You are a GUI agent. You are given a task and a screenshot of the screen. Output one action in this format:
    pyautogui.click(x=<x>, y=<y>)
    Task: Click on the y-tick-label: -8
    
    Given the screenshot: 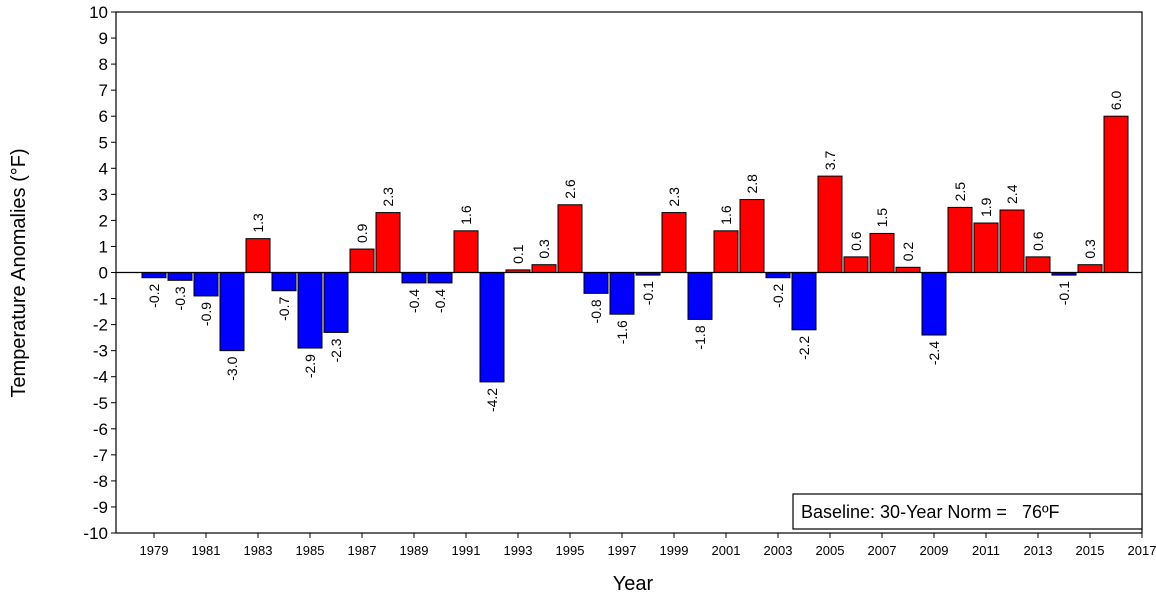 What is the action you would take?
    pyautogui.click(x=100, y=481)
    